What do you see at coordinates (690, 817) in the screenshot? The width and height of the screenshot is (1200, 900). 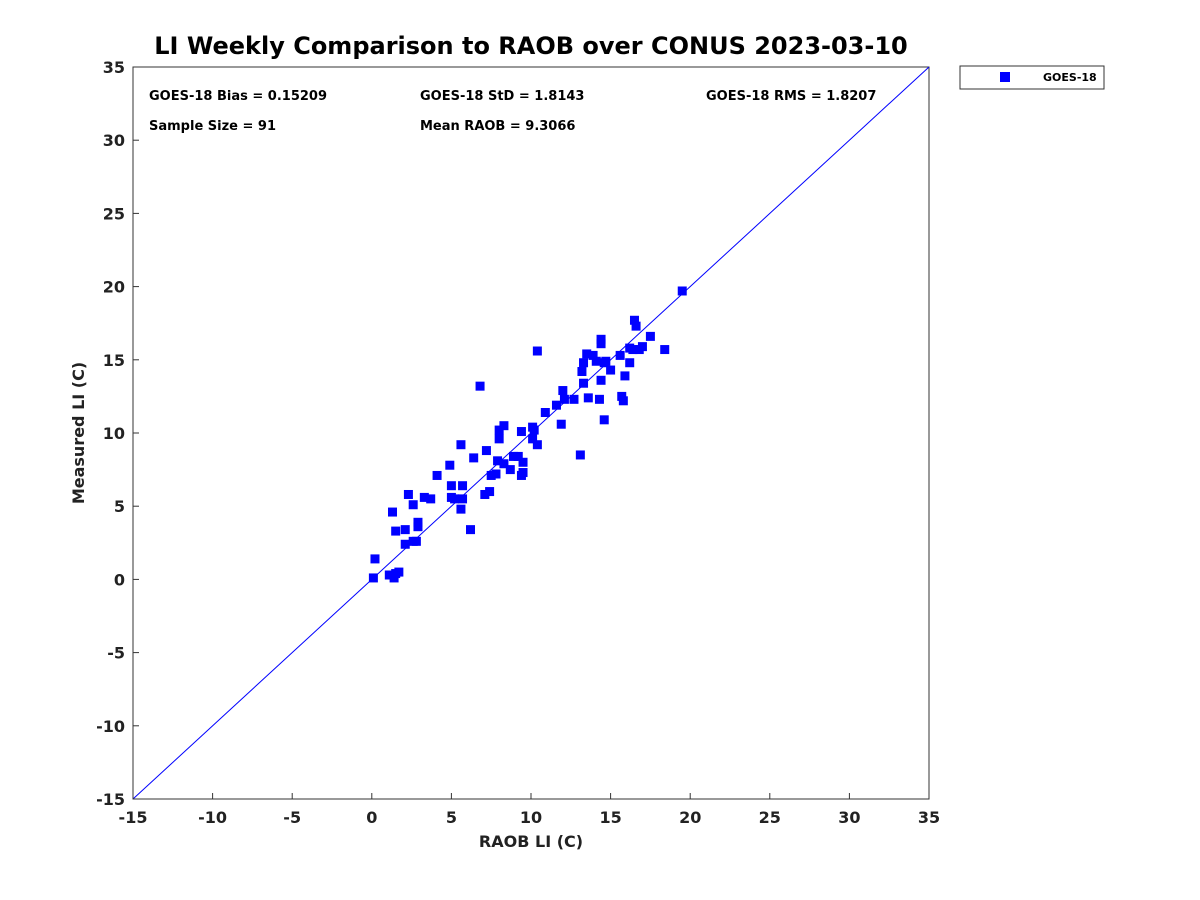 I see `x-tick-label: 20` at bounding box center [690, 817].